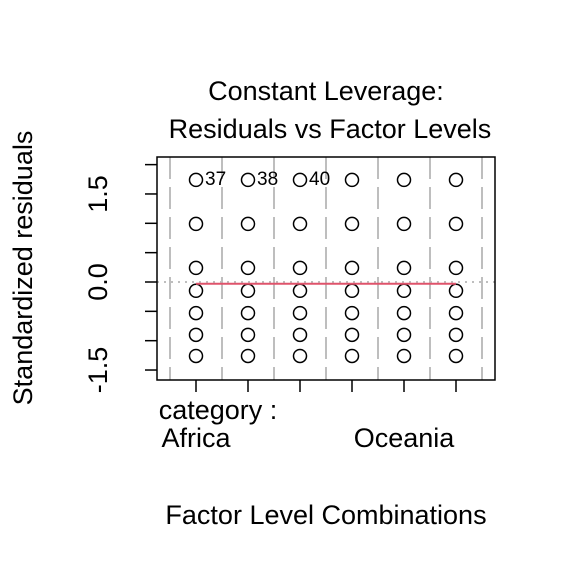 This screenshot has height=576, width=576. I want to click on chart-title: Residuals vs Factor Levels, so click(330, 129).